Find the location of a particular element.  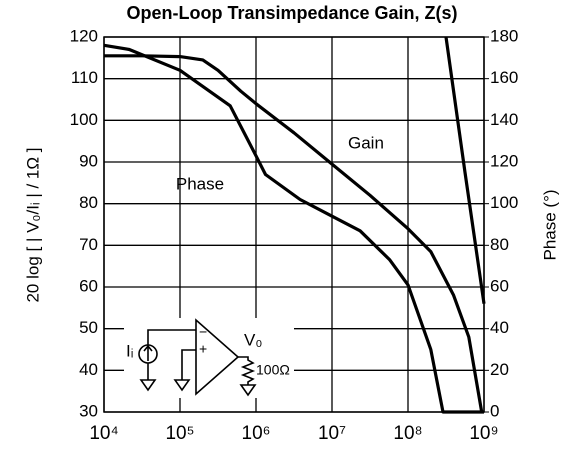

y2-tick-label: 80 is located at coordinates (499, 244).